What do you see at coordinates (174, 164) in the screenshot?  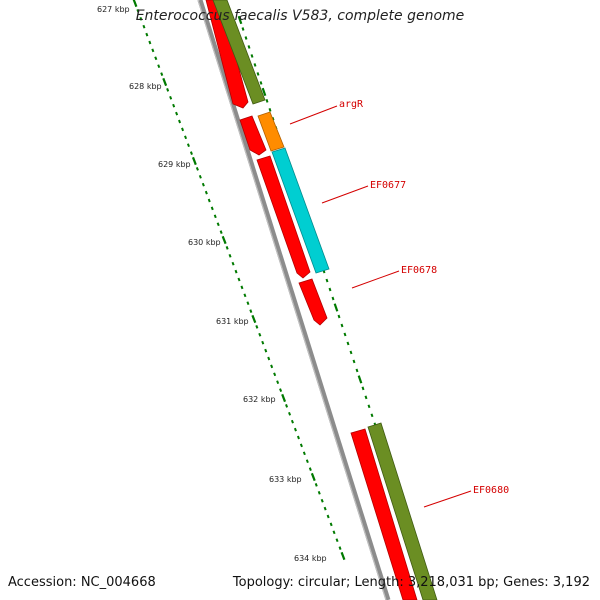 I see `tick-label: 629 kbp` at bounding box center [174, 164].